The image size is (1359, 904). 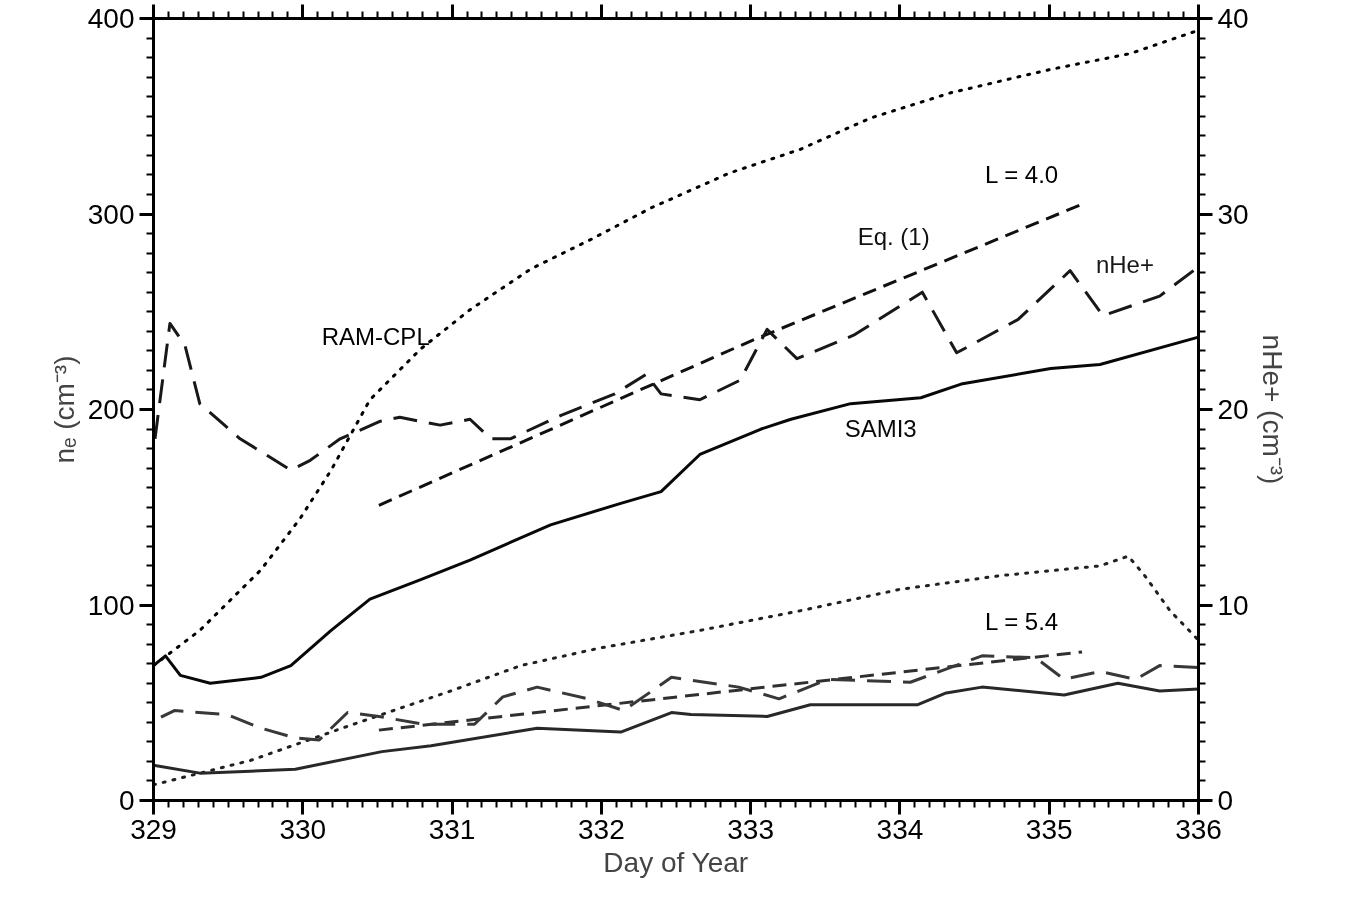 I want to click on x-tick-label: 330, so click(x=303, y=829).